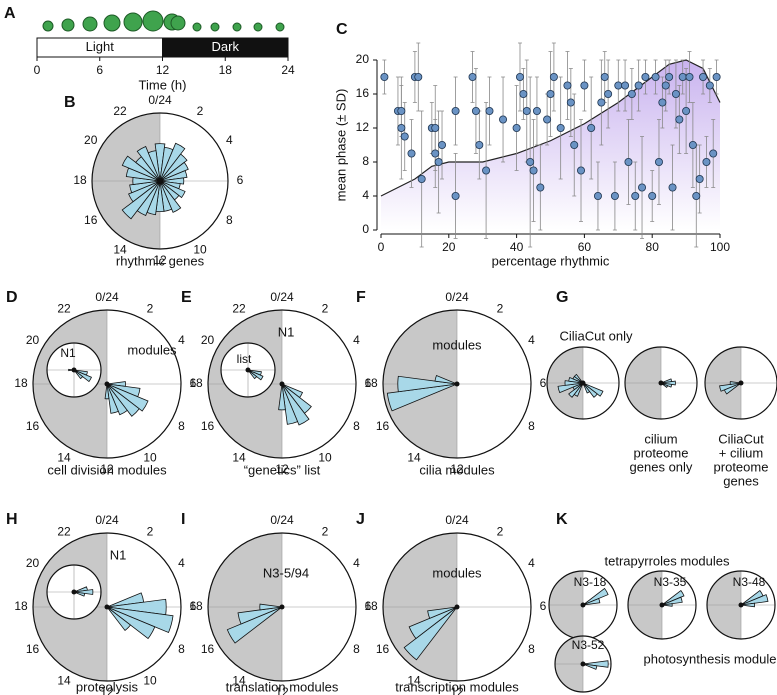 Image resolution: width=777 pixels, height=695 pixels. I want to click on panel-label: H, so click(12, 519).